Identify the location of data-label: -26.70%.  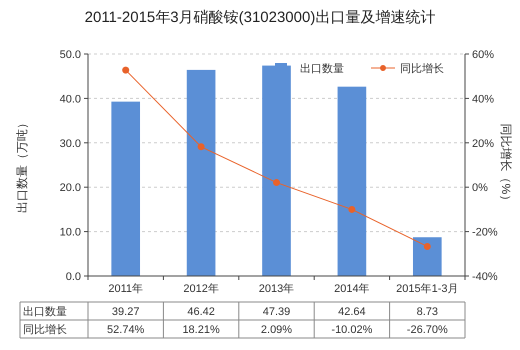
(427, 330).